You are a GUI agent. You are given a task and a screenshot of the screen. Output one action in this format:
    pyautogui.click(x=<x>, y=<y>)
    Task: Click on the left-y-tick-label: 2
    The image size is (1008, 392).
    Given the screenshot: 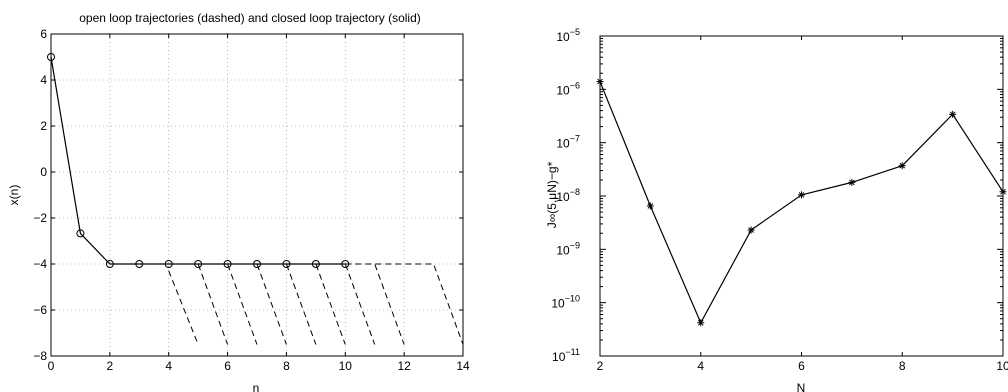 What is the action you would take?
    pyautogui.click(x=43, y=126)
    